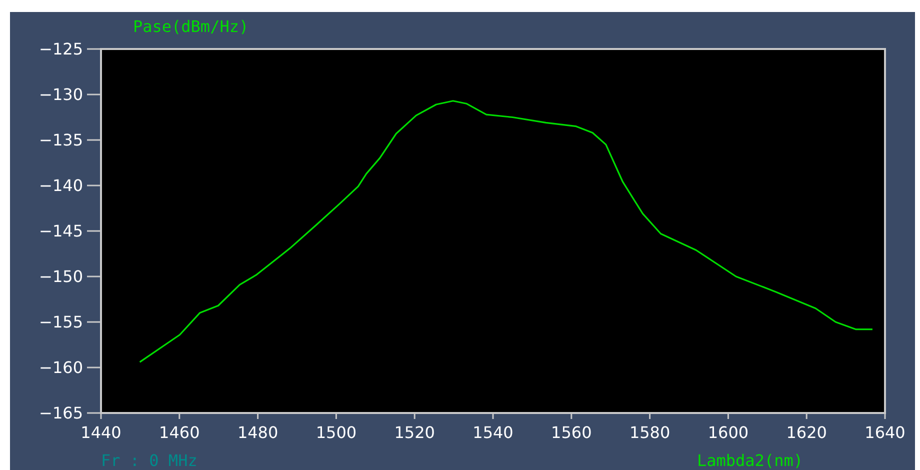 This screenshot has width=920, height=470. What do you see at coordinates (61, 49) in the screenshot?
I see `y-tick-label: −125` at bounding box center [61, 49].